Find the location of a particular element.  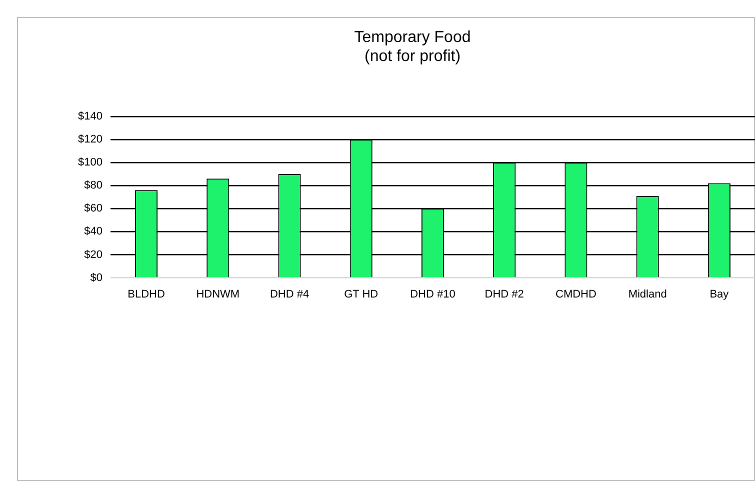

x-tick-label: Bay is located at coordinates (720, 294).